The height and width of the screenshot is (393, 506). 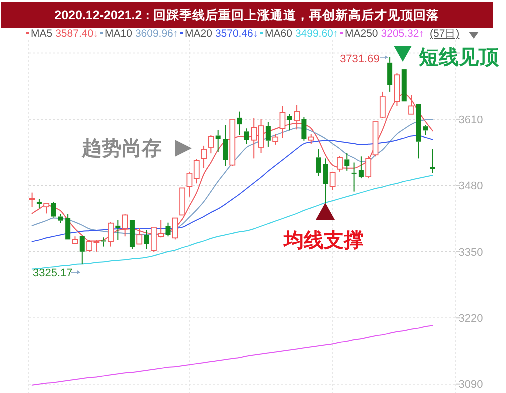 I want to click on y-tick-label: 3610, so click(x=471, y=120).